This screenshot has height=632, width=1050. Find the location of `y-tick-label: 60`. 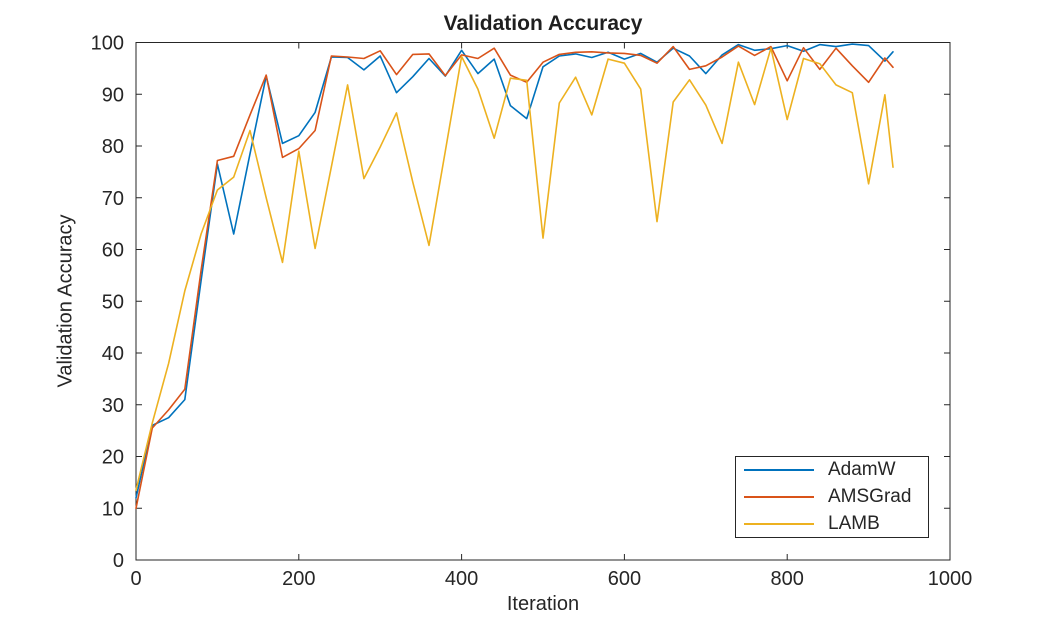

y-tick-label: 60 is located at coordinates (113, 251).